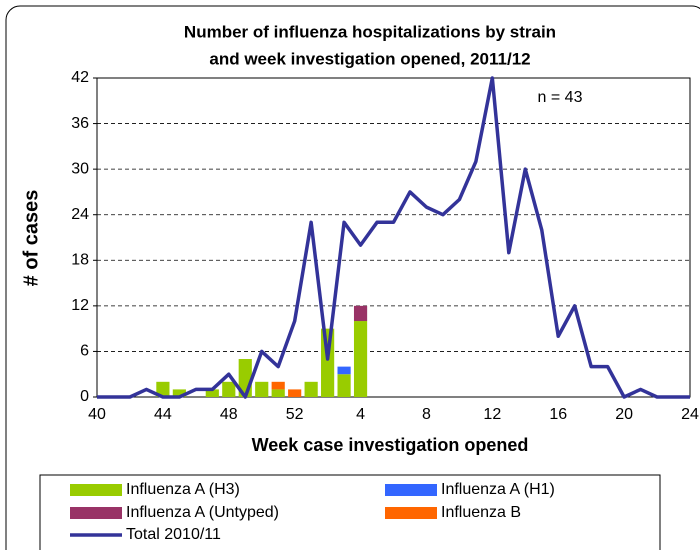 The height and width of the screenshot is (555, 700). I want to click on legend-label: Influenza A (Untyped), so click(202, 512).